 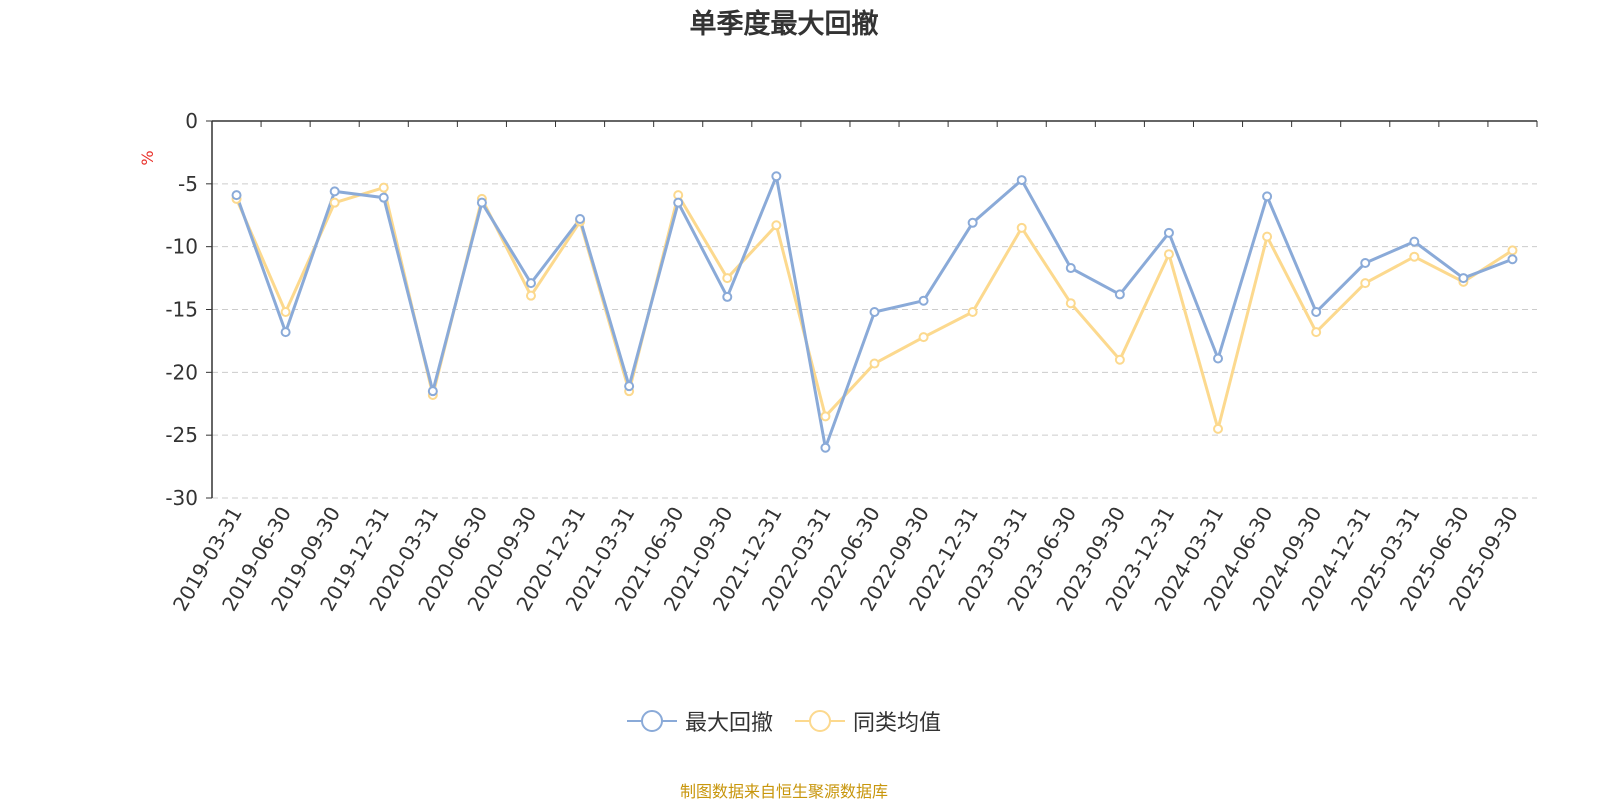 I want to click on y-axis-unit-label: %, so click(x=147, y=157).